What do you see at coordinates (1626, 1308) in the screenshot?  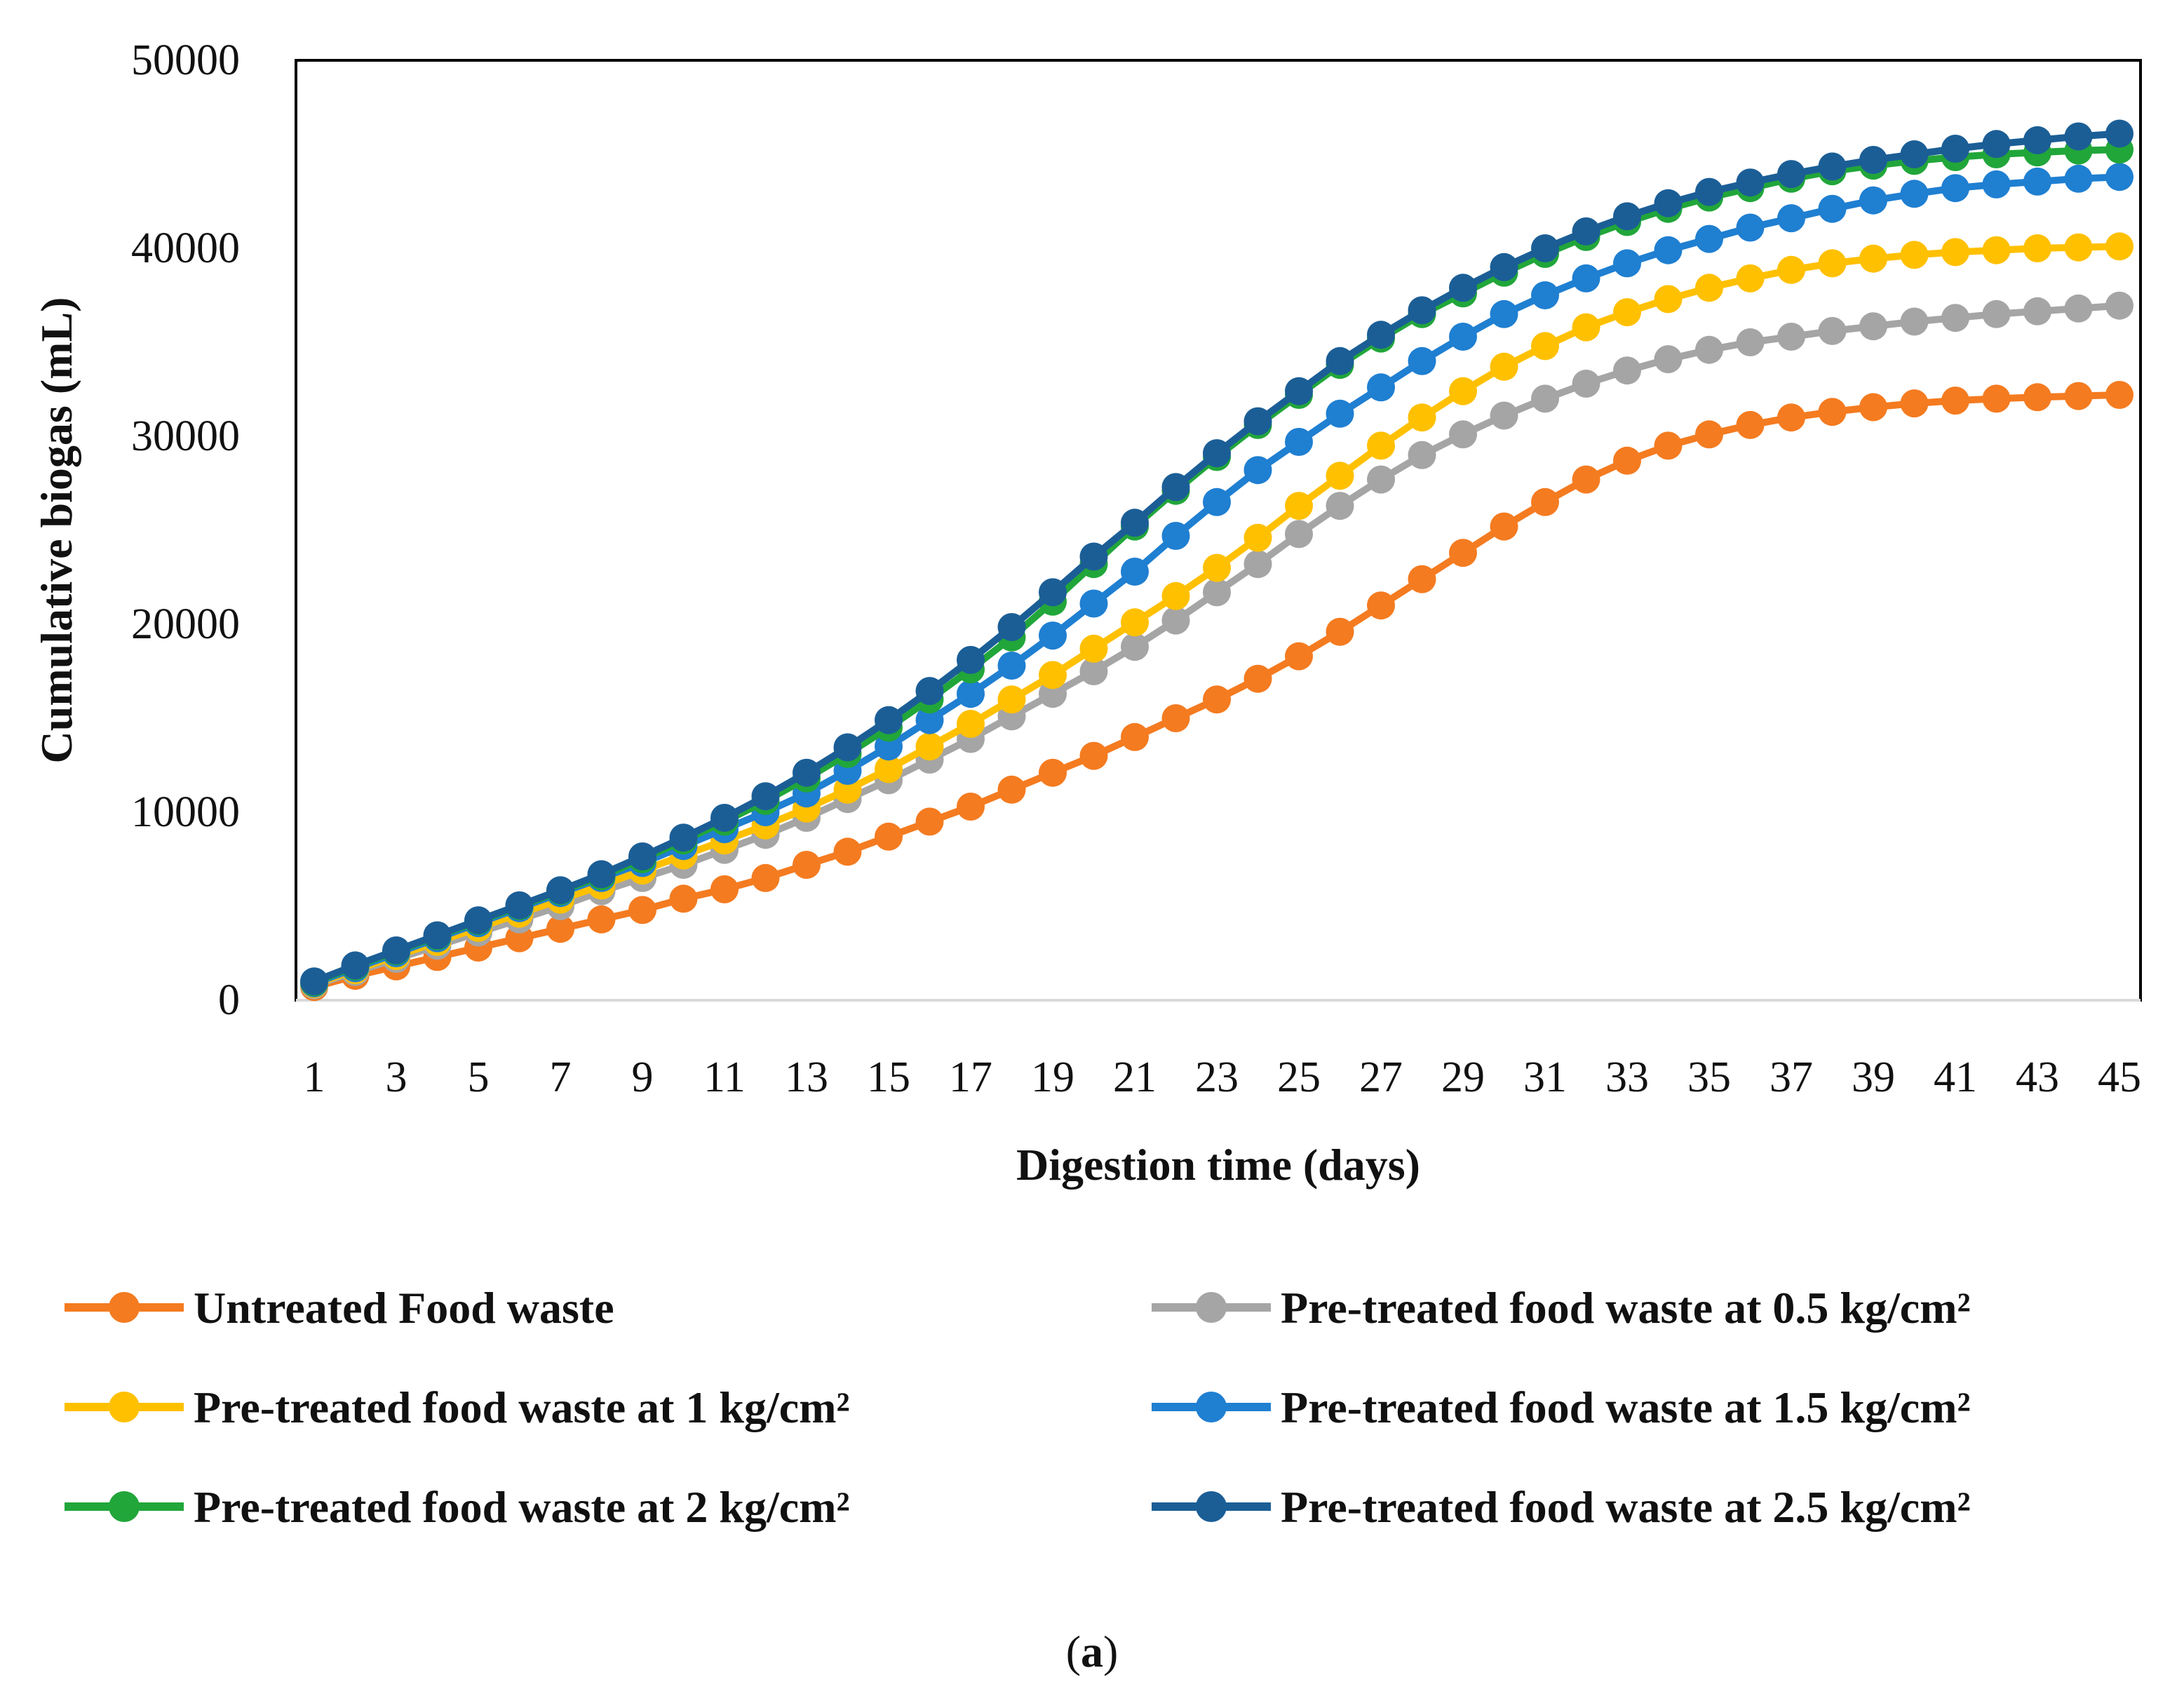 I see `legend-label: Pre-treated food waste at 0.5 kg/cm²` at bounding box center [1626, 1308].